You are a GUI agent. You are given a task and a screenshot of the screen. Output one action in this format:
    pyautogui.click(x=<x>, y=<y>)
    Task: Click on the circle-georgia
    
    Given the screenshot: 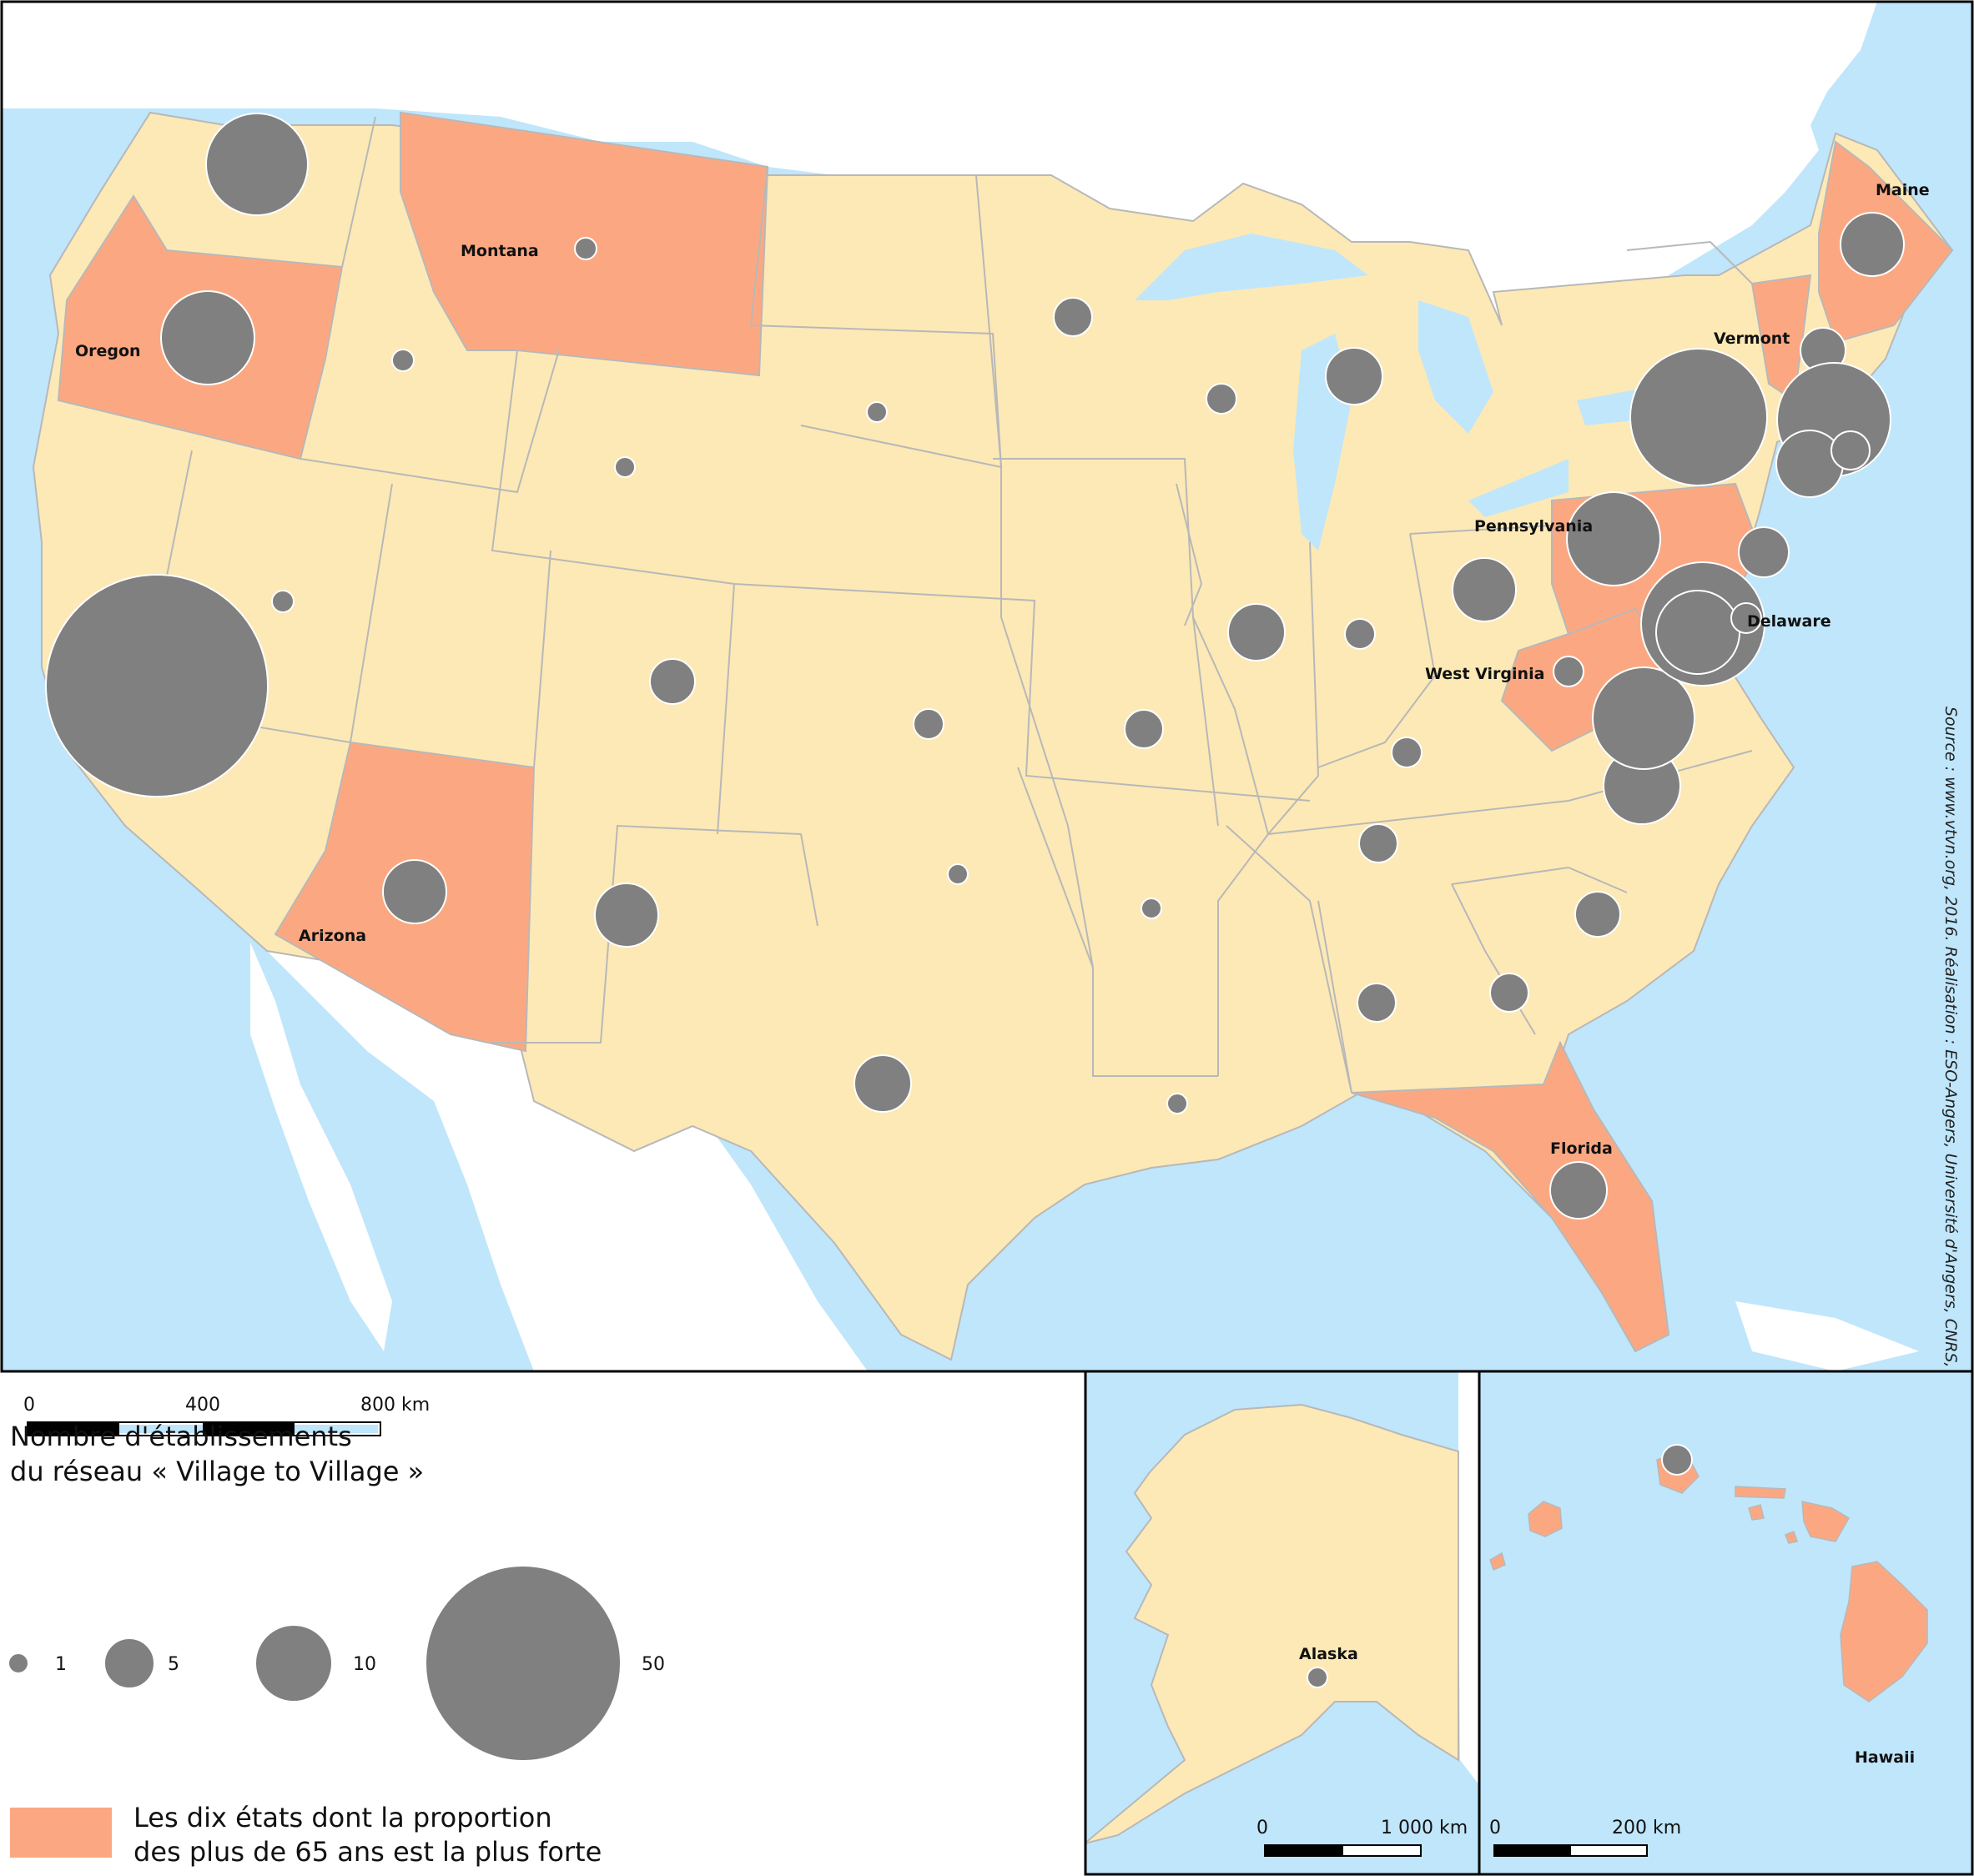 What is the action you would take?
    pyautogui.click(x=1509, y=992)
    